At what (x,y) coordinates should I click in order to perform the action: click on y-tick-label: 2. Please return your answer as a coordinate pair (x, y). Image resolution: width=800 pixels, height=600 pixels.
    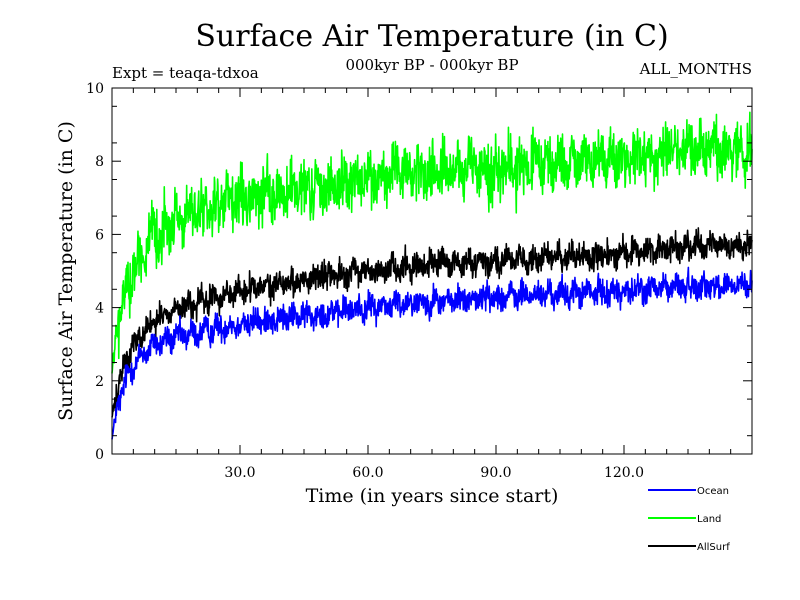
    Looking at the image, I should click on (99, 382).